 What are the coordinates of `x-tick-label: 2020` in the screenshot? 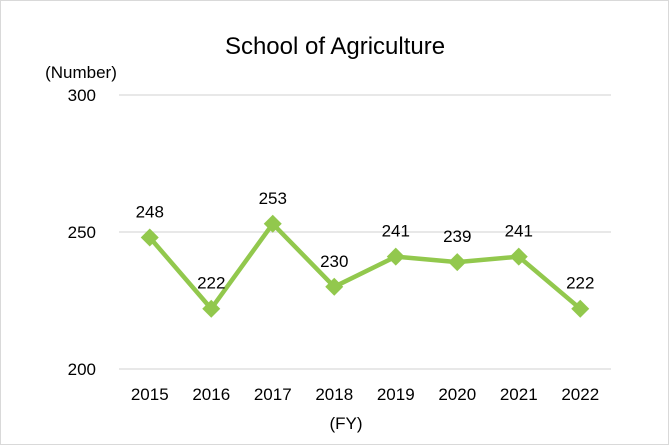 It's located at (457, 394).